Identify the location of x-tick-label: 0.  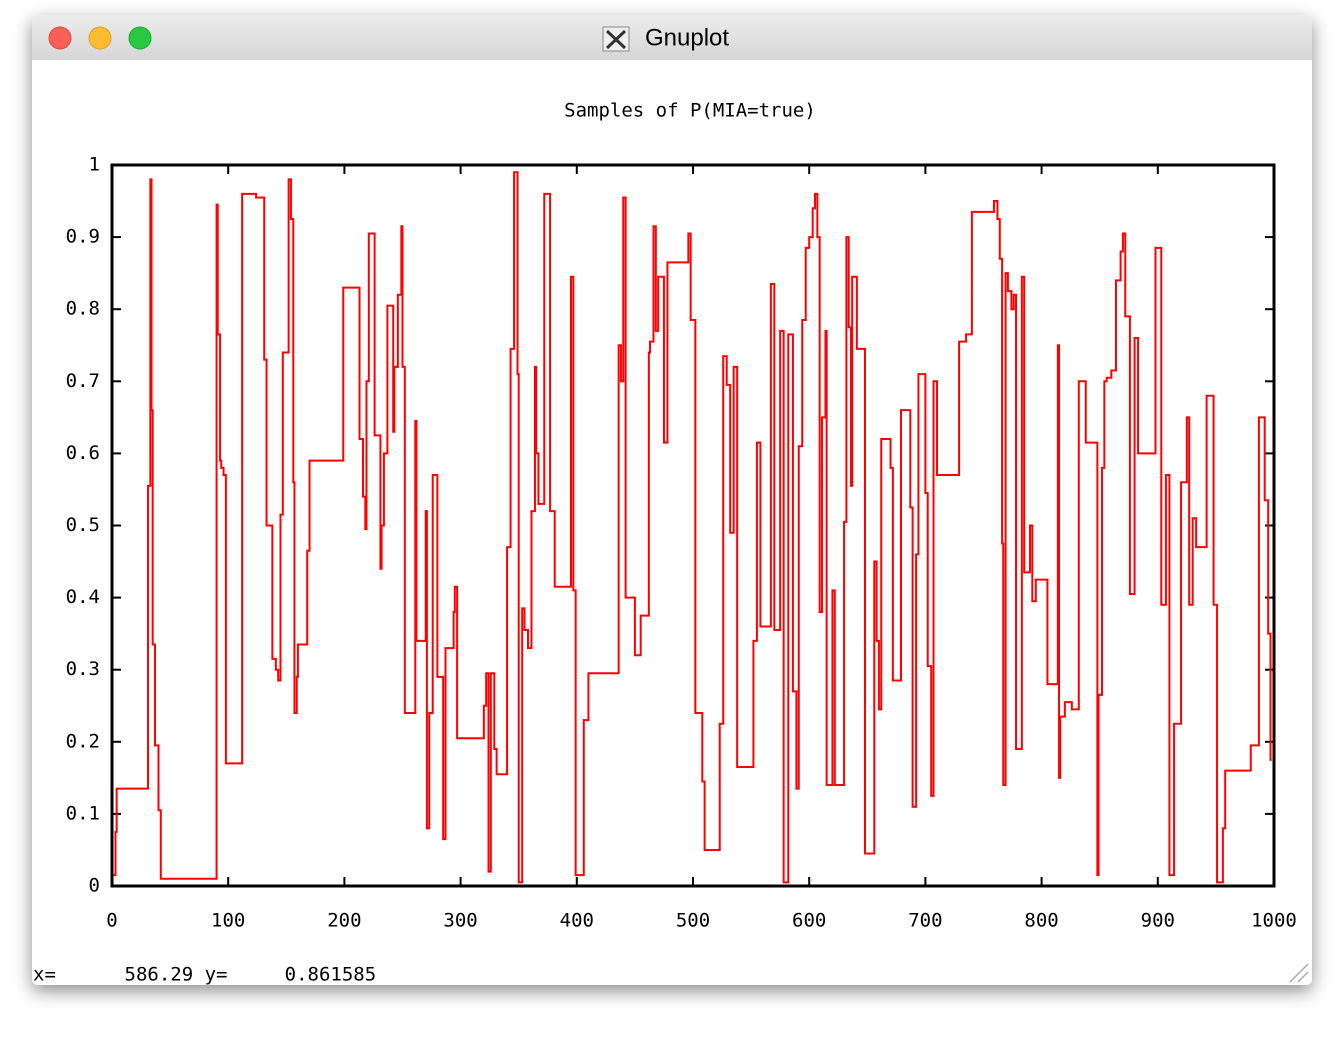
(111, 921).